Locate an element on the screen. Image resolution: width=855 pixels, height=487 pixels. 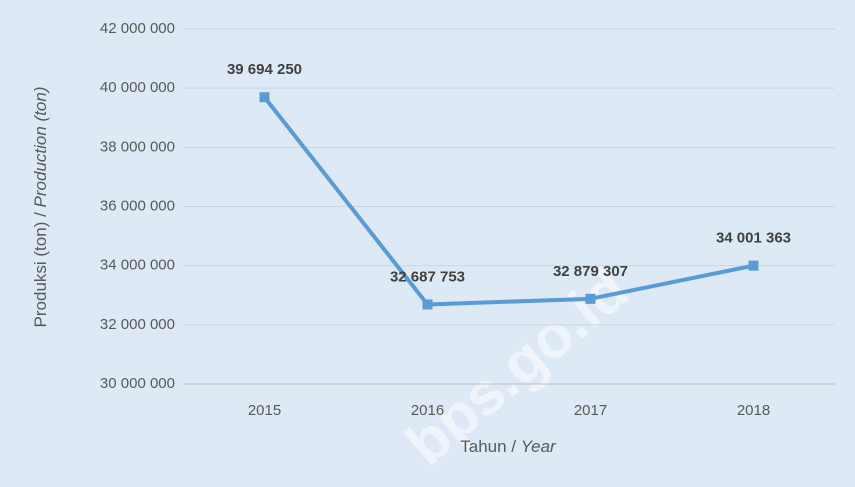
x-tick-label: 2016 is located at coordinates (427, 410).